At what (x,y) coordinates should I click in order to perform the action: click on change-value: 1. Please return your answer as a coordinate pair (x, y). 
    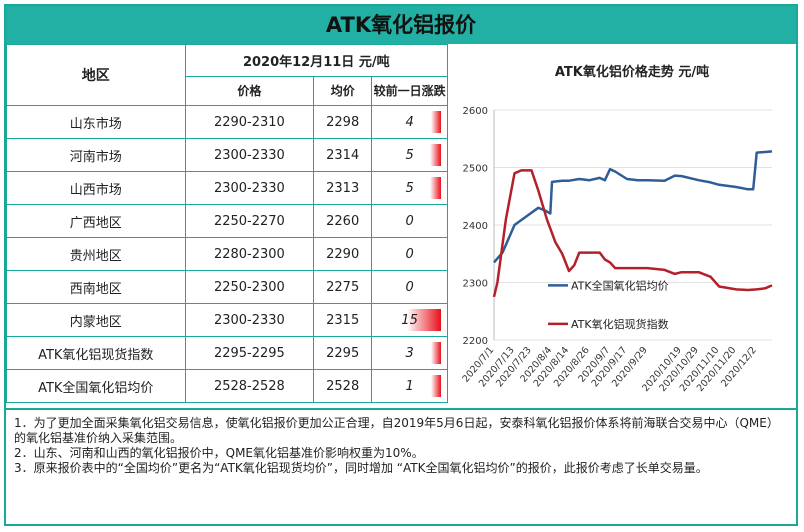
    Looking at the image, I should click on (409, 386).